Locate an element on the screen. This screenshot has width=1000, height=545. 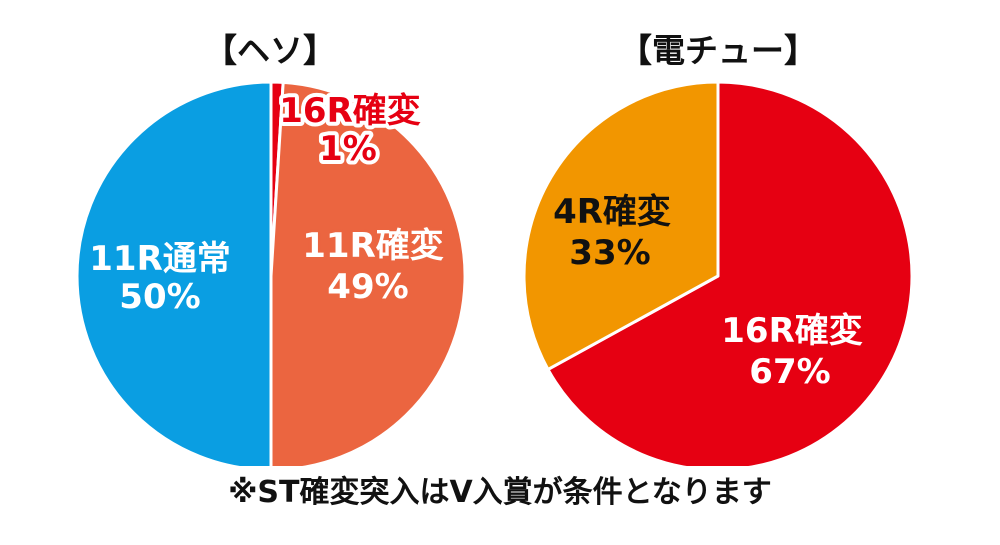
pie-denchu-title: 【電チュー】 is located at coordinates (718, 50).